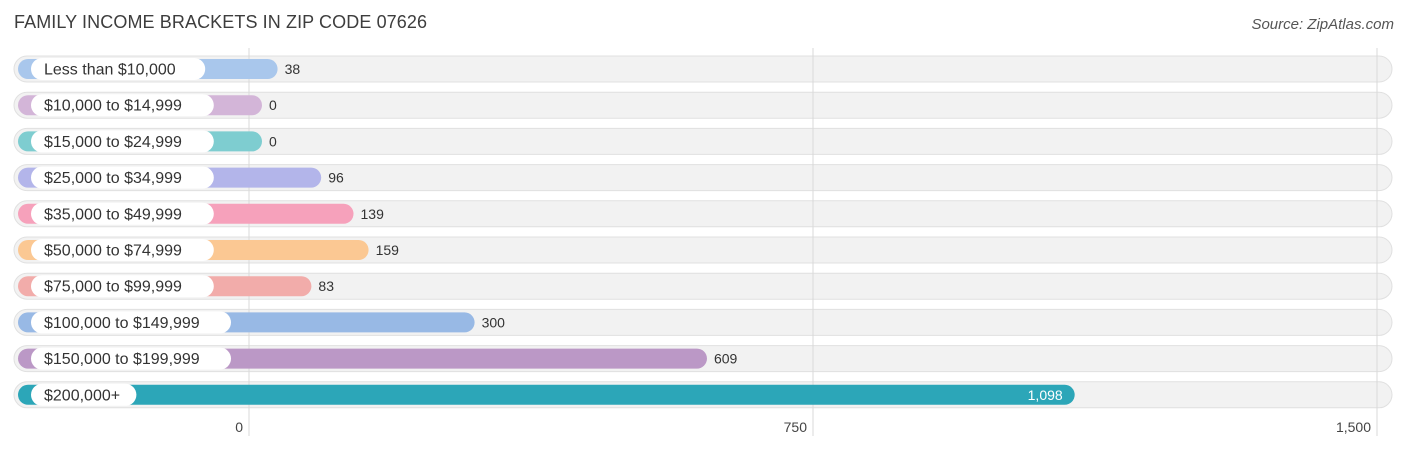 The height and width of the screenshot is (450, 1406). I want to click on value-label: 159, so click(388, 250).